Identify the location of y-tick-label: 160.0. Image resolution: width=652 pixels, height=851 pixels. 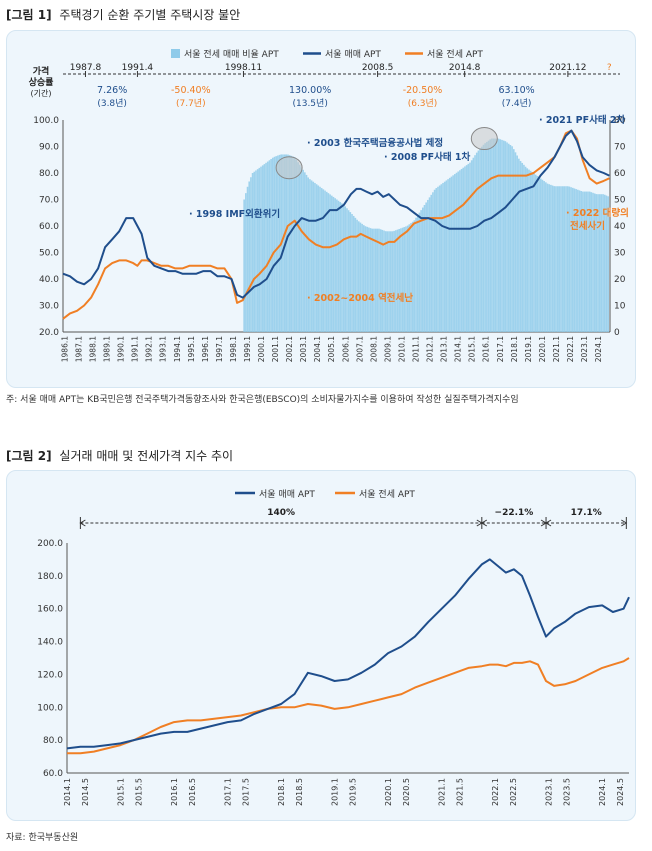
(50, 610).